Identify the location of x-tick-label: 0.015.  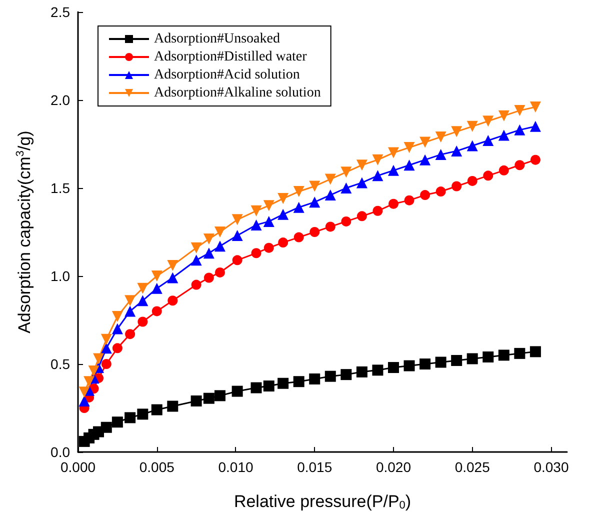
(314, 467).